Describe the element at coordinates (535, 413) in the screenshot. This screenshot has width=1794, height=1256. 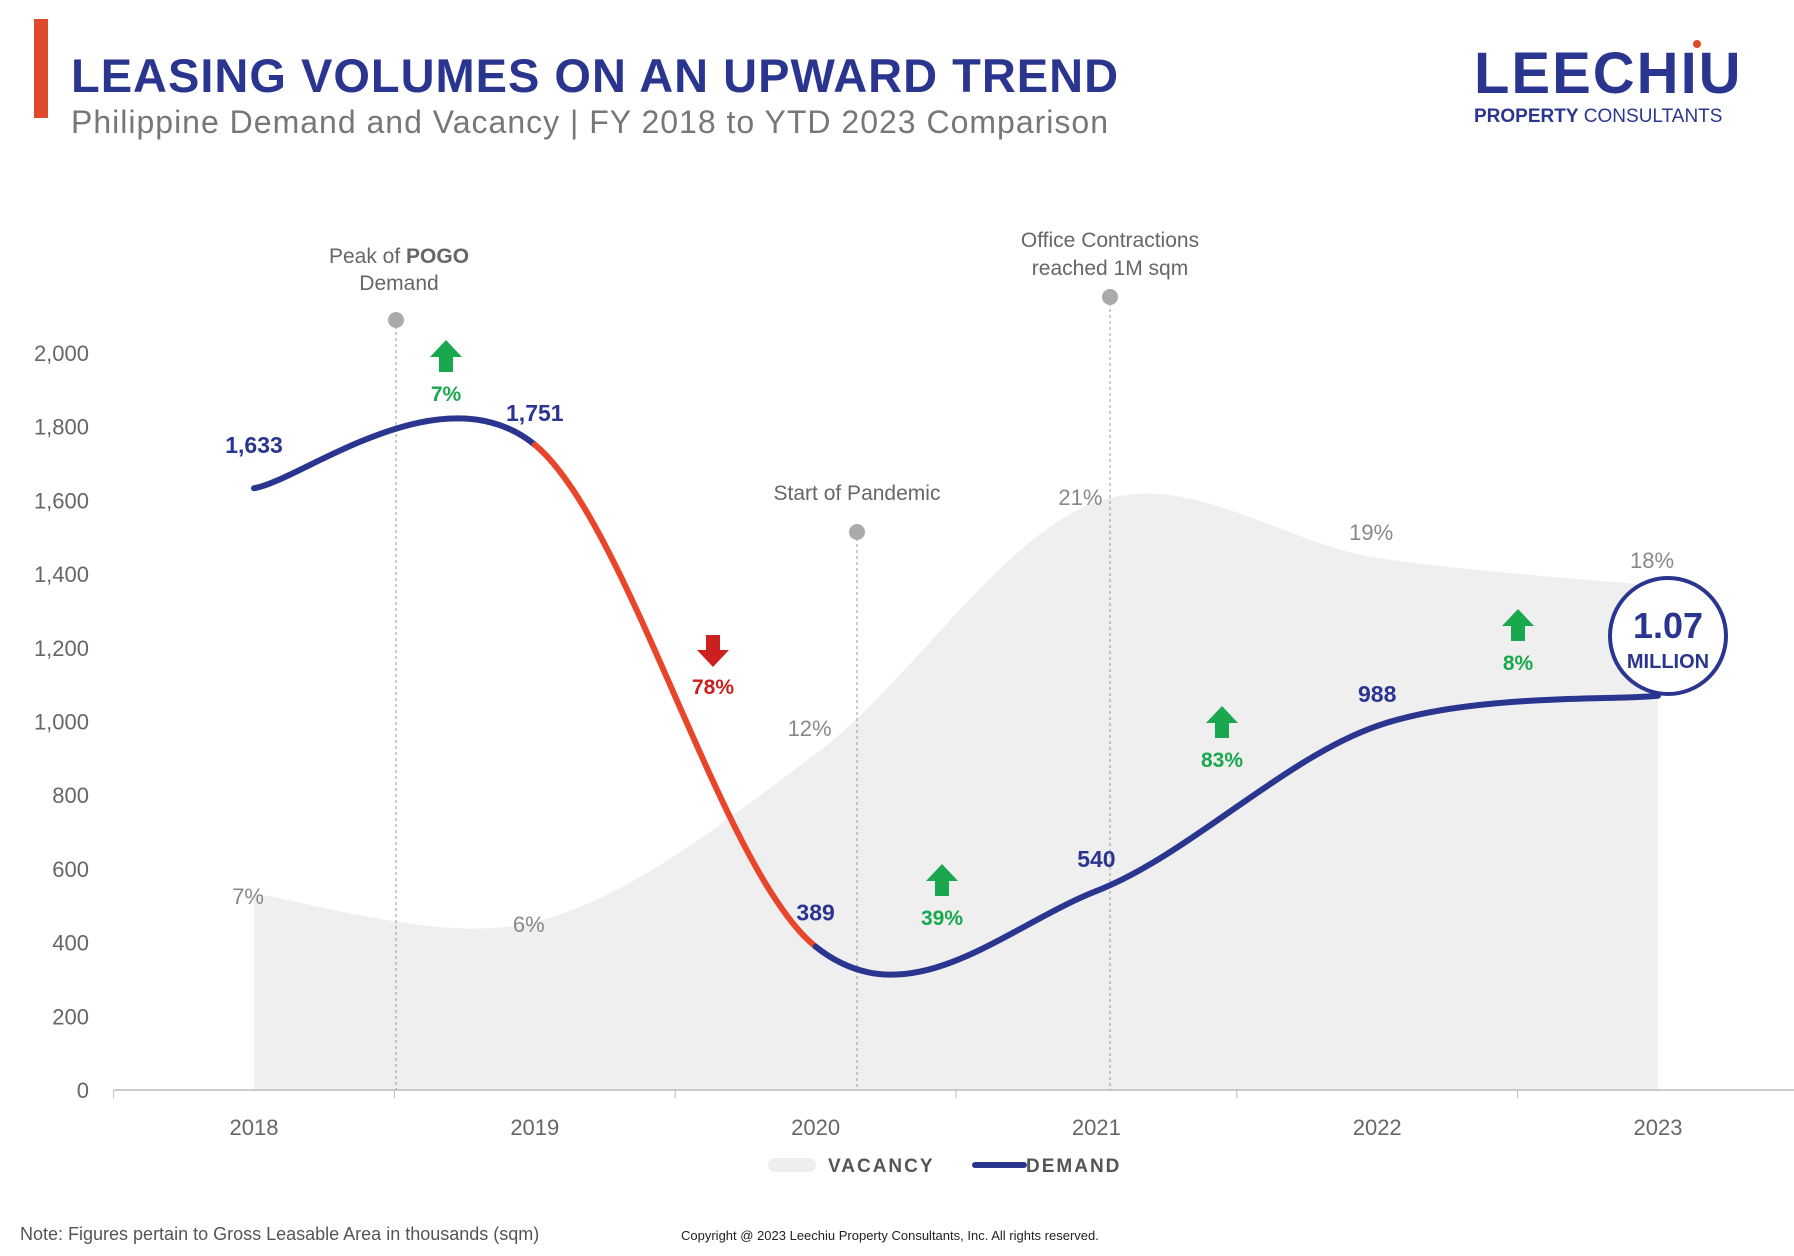
I see `demand-data-label: 1,751` at that location.